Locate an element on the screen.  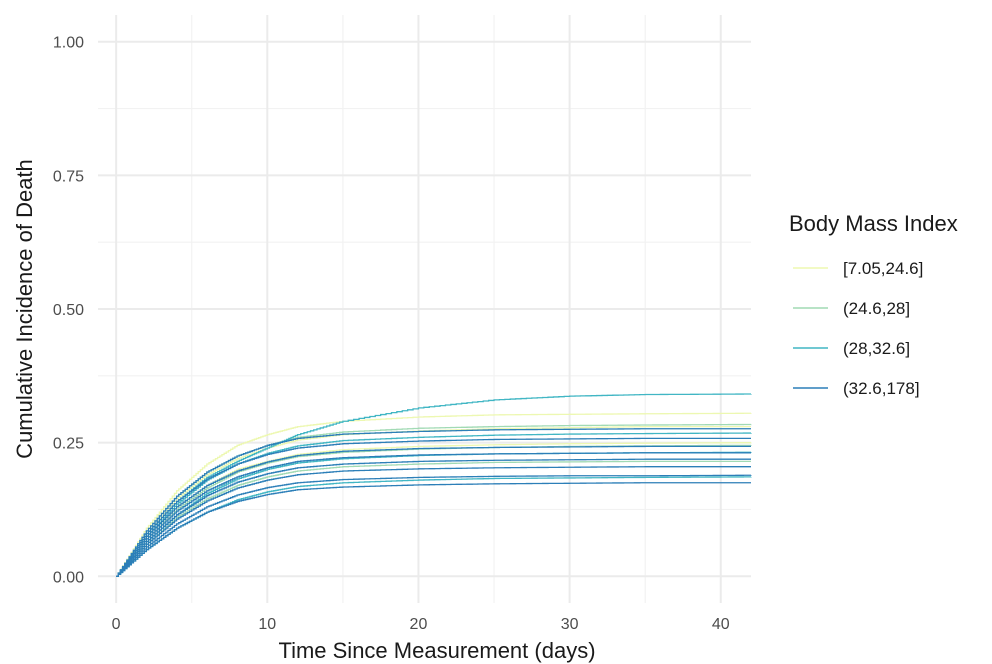
y-tick-label: 0.50 is located at coordinates (68, 310).